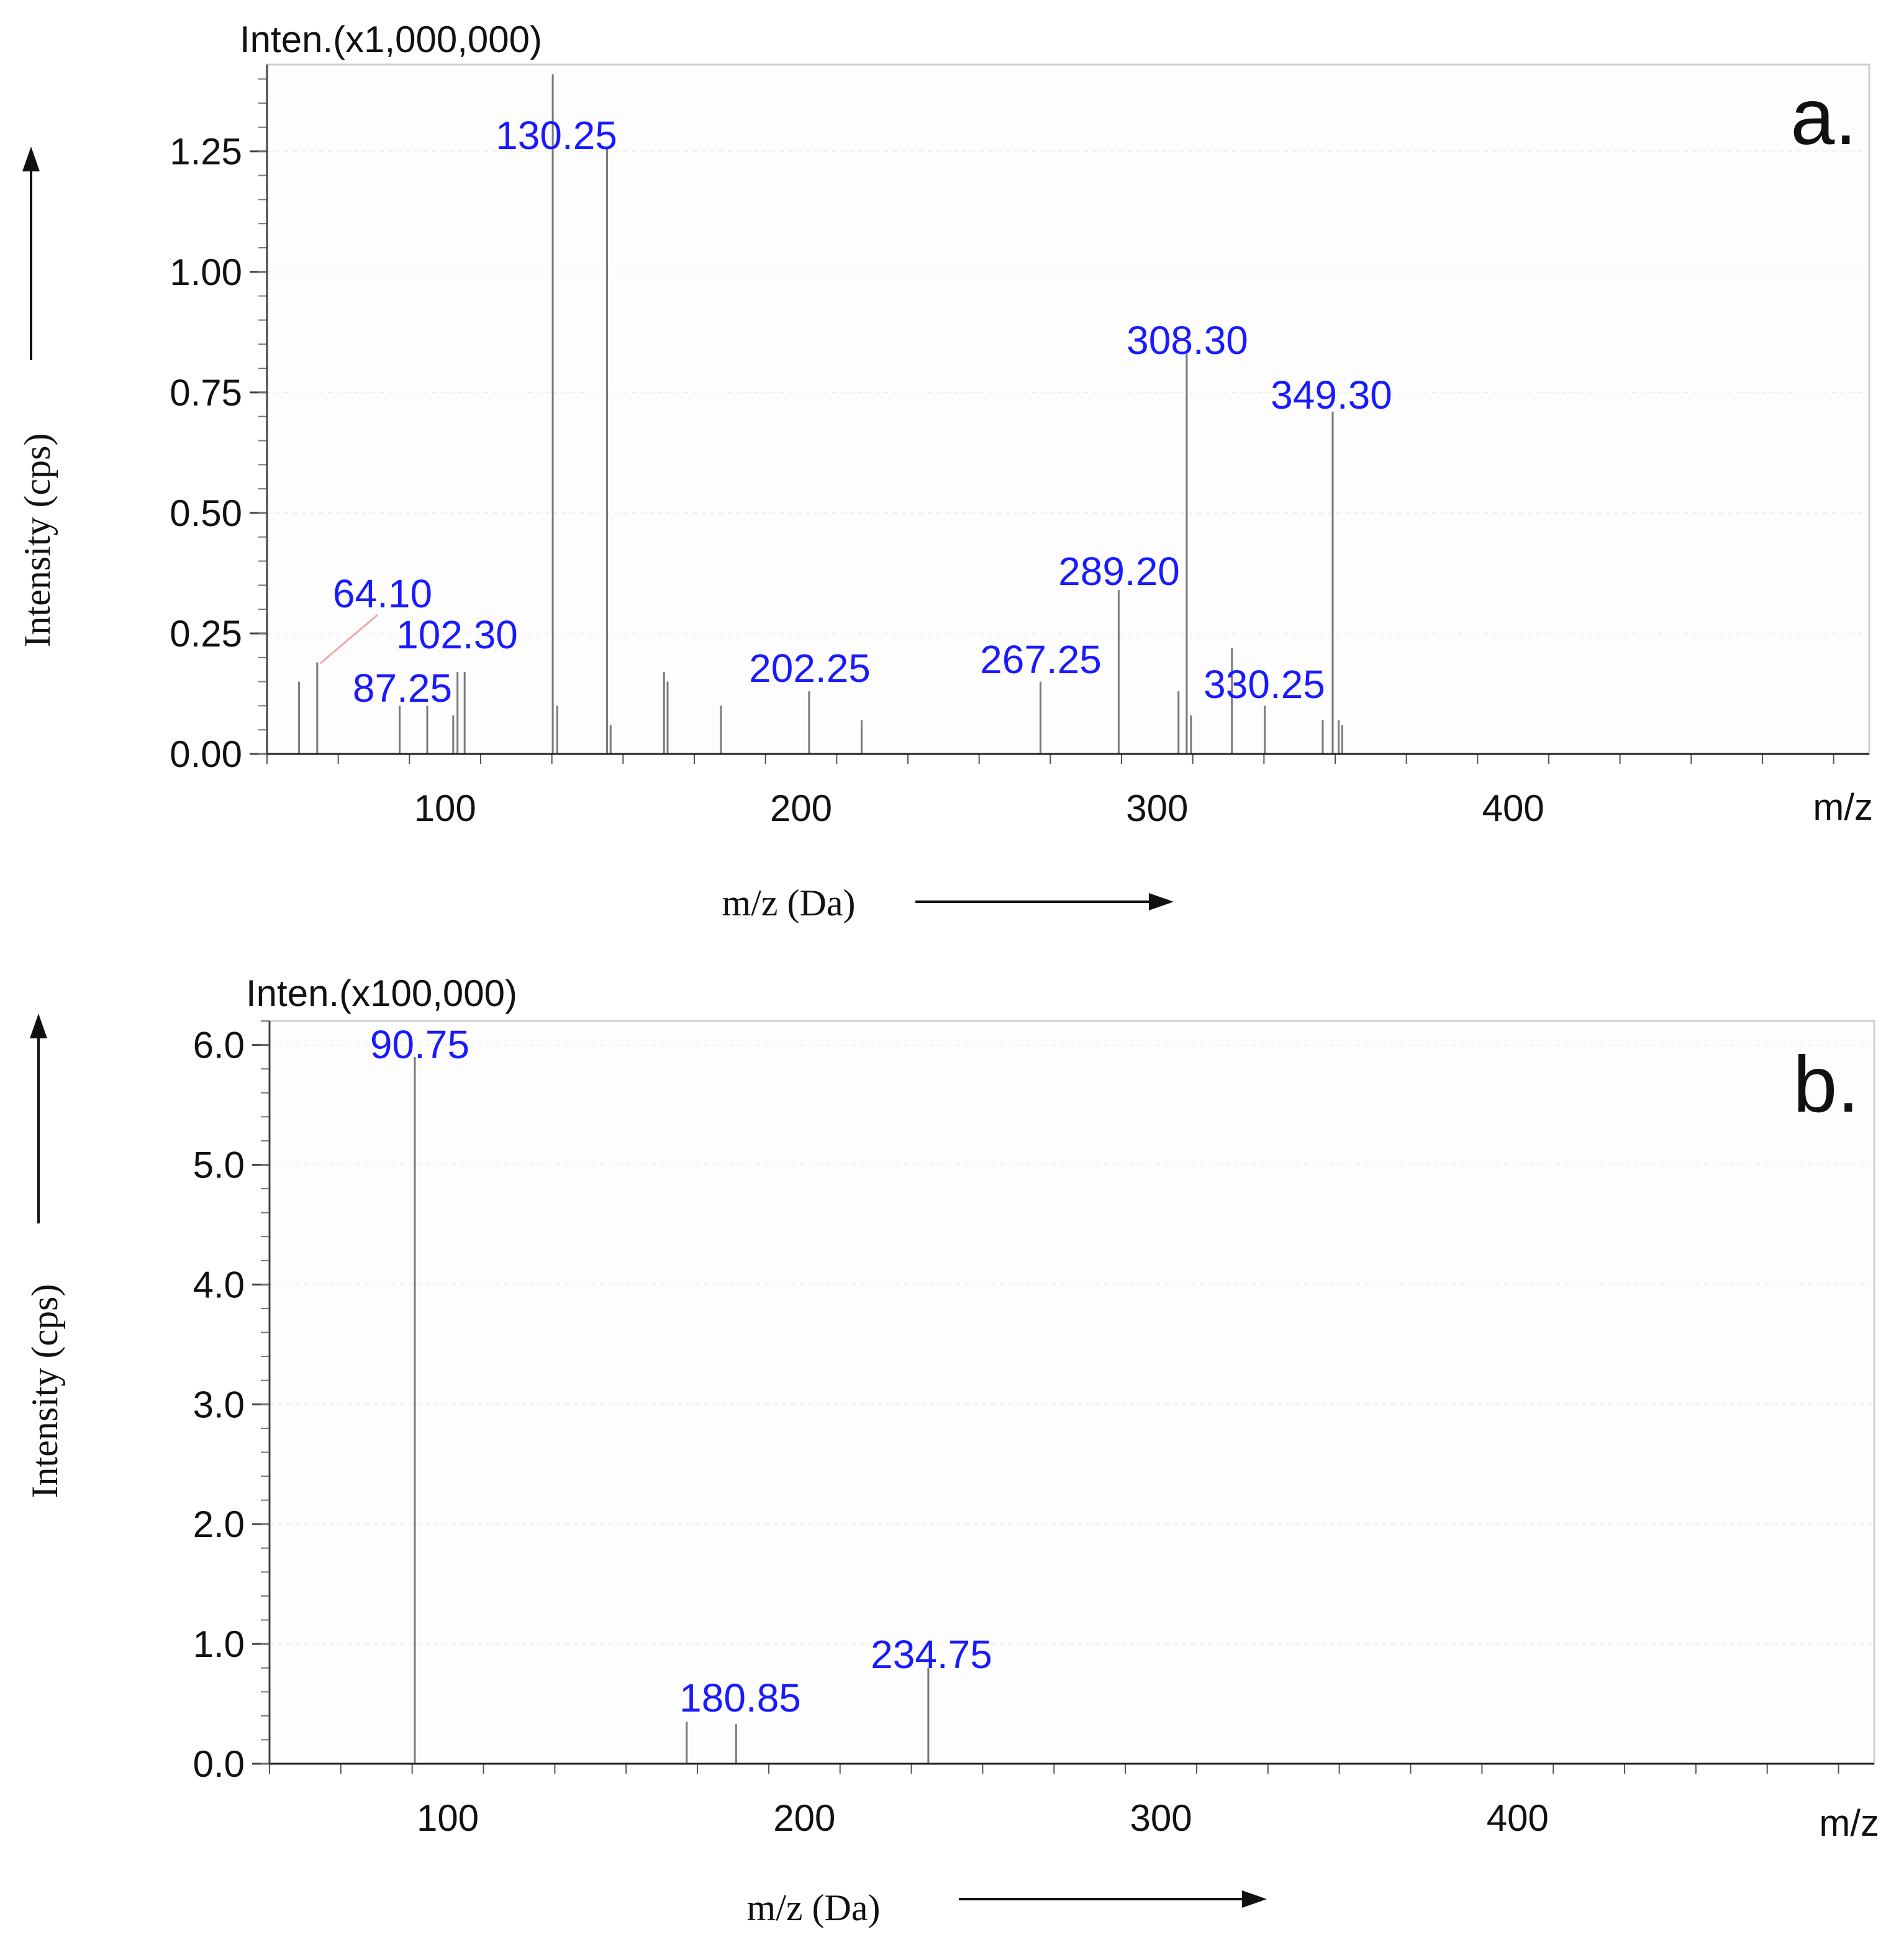 Image resolution: width=1904 pixels, height=1937 pixels. Describe the element at coordinates (1007, 1907) in the screenshot. I see `panel-b-x-axis-title-group: m/z (Da)` at that location.